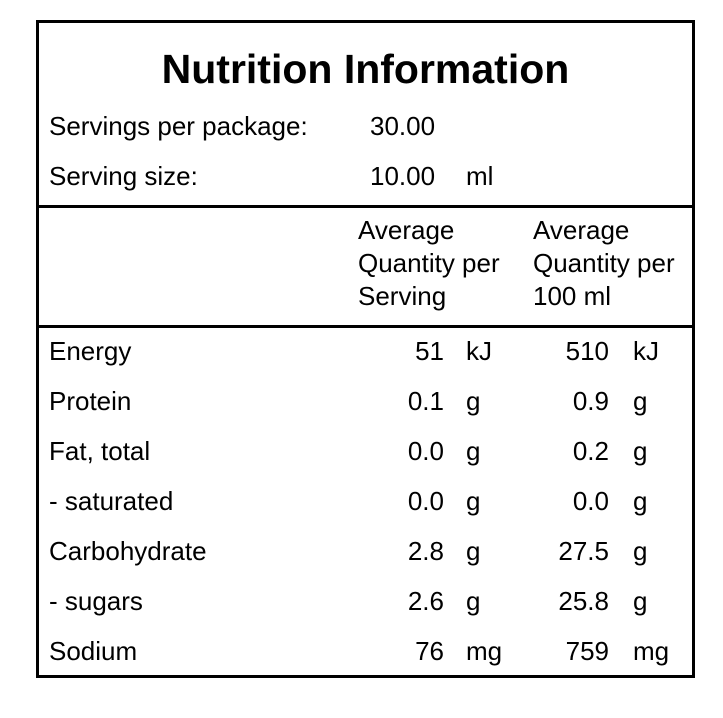 Image resolution: width=723 pixels, height=718 pixels. Describe the element at coordinates (365, 69) in the screenshot. I see `panel-title: Nutrition Information` at that location.